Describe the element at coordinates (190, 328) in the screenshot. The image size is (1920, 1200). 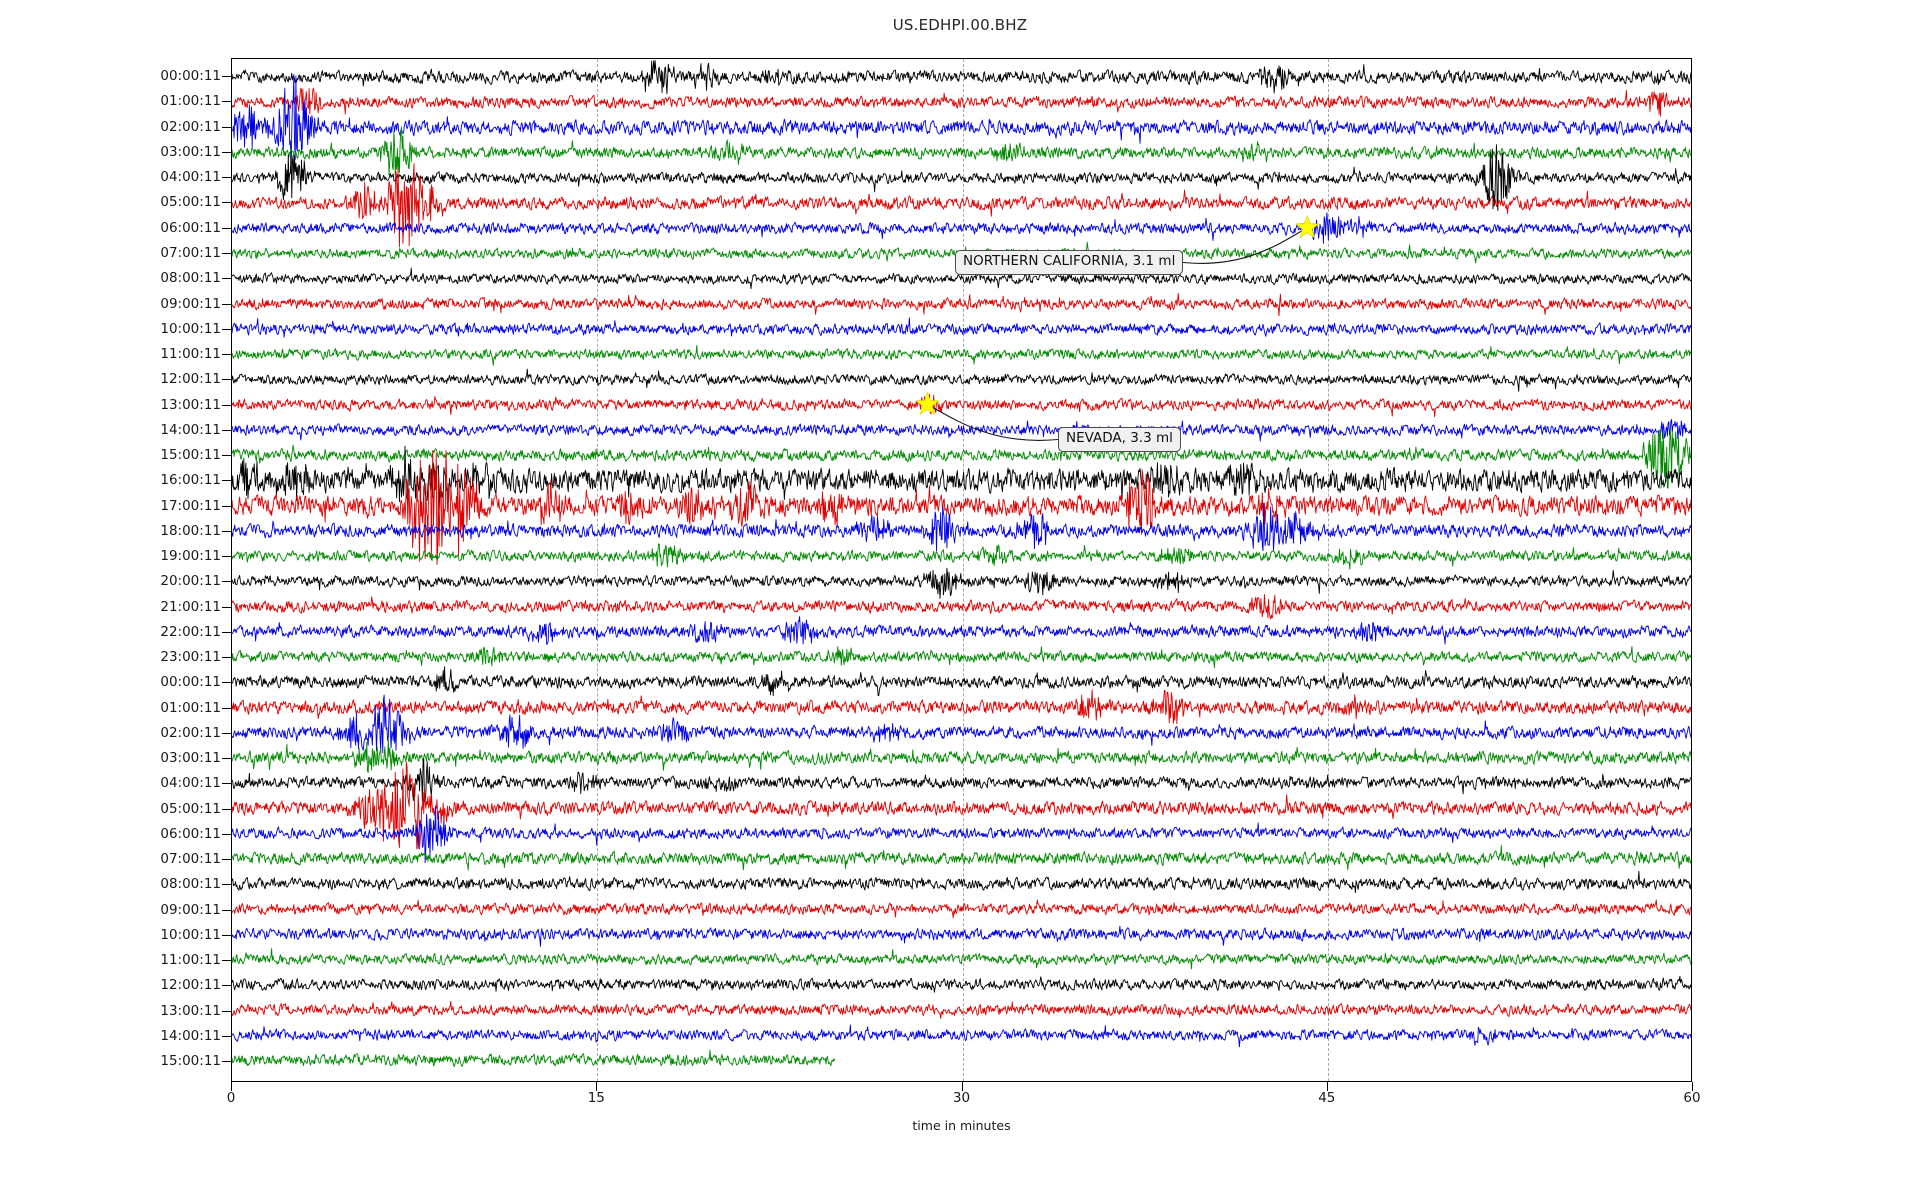
I see `y-tick-label-10: 10:00:11` at that location.